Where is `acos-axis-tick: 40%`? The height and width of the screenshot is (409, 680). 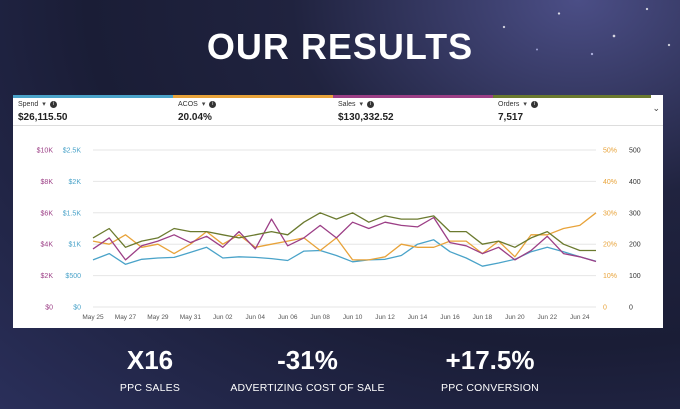 acos-axis-tick: 40% is located at coordinates (610, 182).